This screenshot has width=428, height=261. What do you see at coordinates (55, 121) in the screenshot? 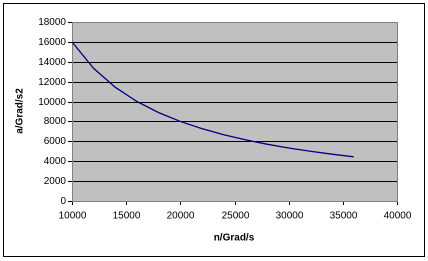
I see `y-tick-label: 8000` at bounding box center [55, 121].